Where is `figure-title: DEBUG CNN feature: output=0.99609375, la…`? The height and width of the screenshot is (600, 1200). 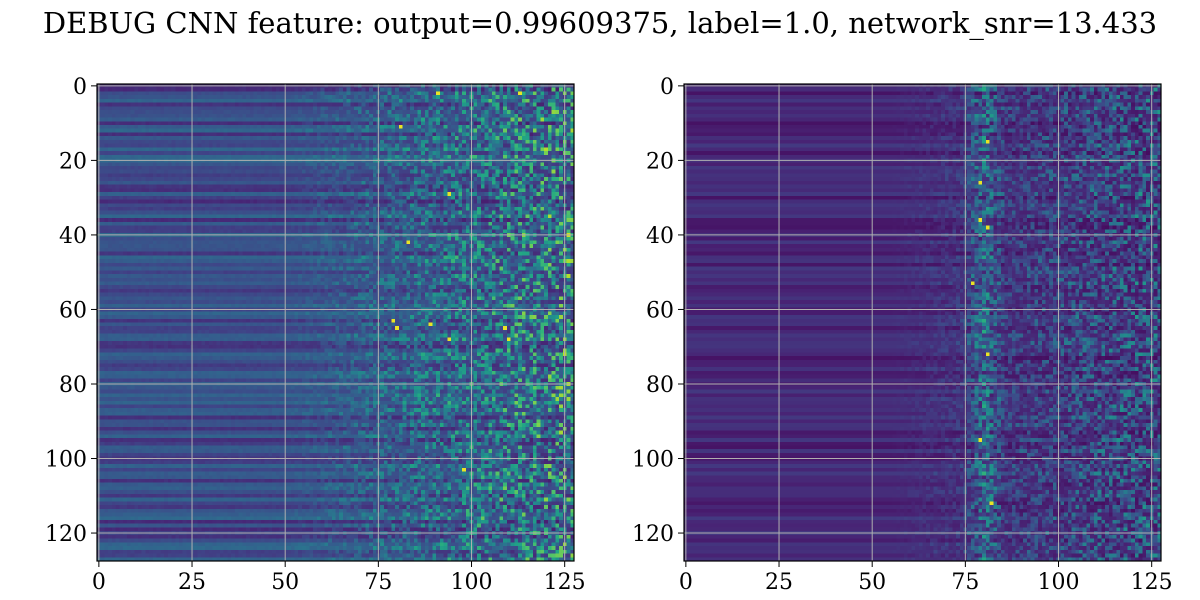 figure-title: DEBUG CNN feature: output=0.99609375, la… is located at coordinates (600, 23).